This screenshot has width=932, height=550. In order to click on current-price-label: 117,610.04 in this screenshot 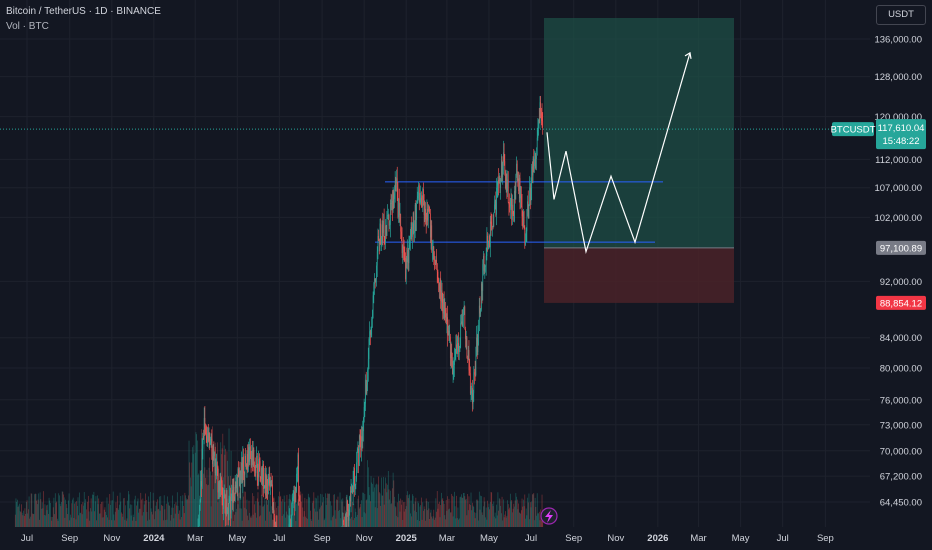, I will do `click(901, 128)`.